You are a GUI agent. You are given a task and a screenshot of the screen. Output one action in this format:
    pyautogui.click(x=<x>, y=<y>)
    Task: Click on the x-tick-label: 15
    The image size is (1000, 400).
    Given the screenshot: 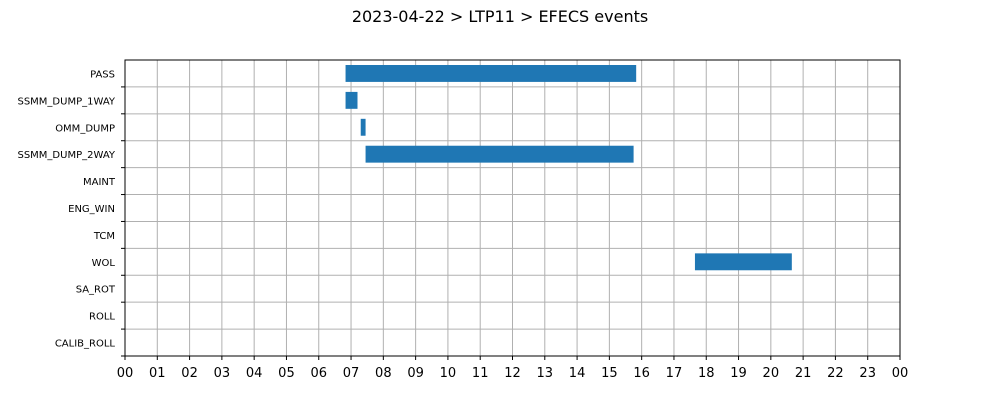 What is the action you would take?
    pyautogui.click(x=609, y=373)
    